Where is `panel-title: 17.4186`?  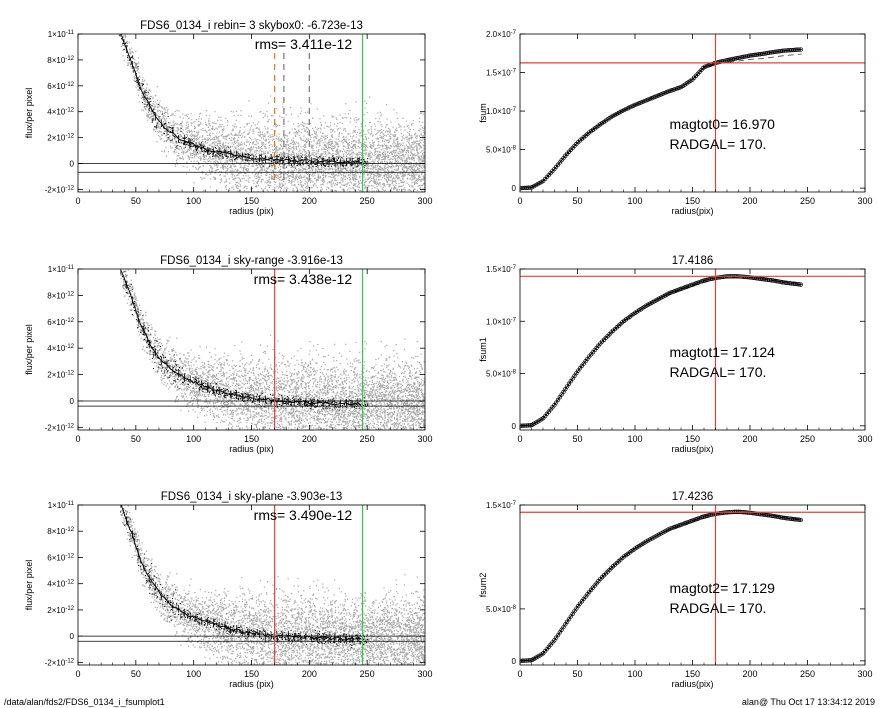 panel-title: 17.4186 is located at coordinates (693, 261).